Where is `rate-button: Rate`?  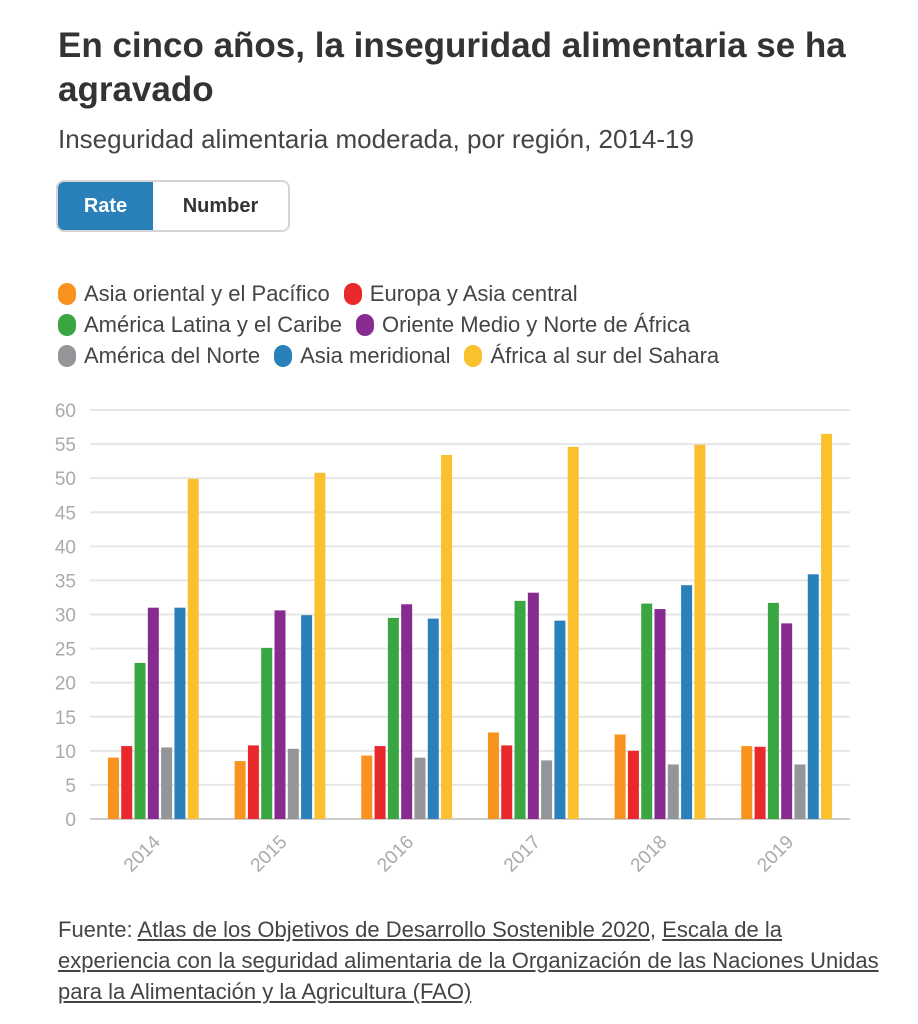
rate-button: Rate is located at coordinates (105, 206).